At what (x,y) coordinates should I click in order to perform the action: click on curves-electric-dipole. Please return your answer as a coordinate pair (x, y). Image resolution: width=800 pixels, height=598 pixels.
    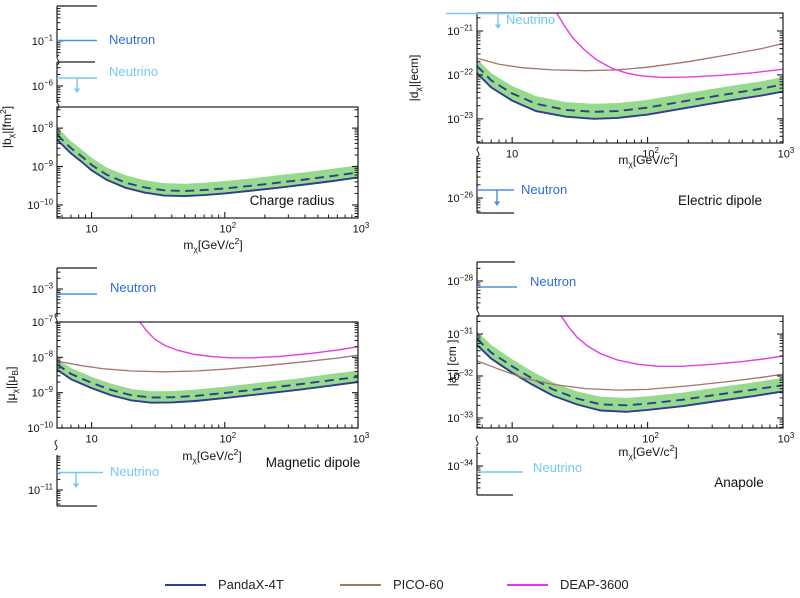
    Looking at the image, I should click on (630, 66).